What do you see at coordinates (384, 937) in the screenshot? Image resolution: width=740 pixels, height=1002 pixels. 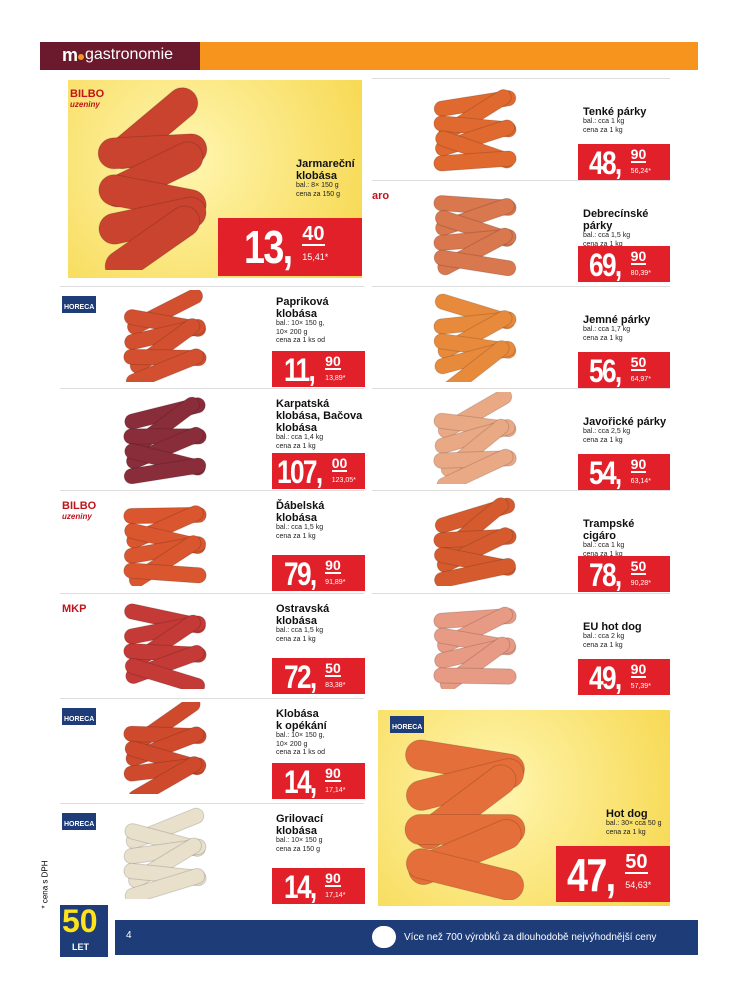 I see `slogan-badge` at bounding box center [384, 937].